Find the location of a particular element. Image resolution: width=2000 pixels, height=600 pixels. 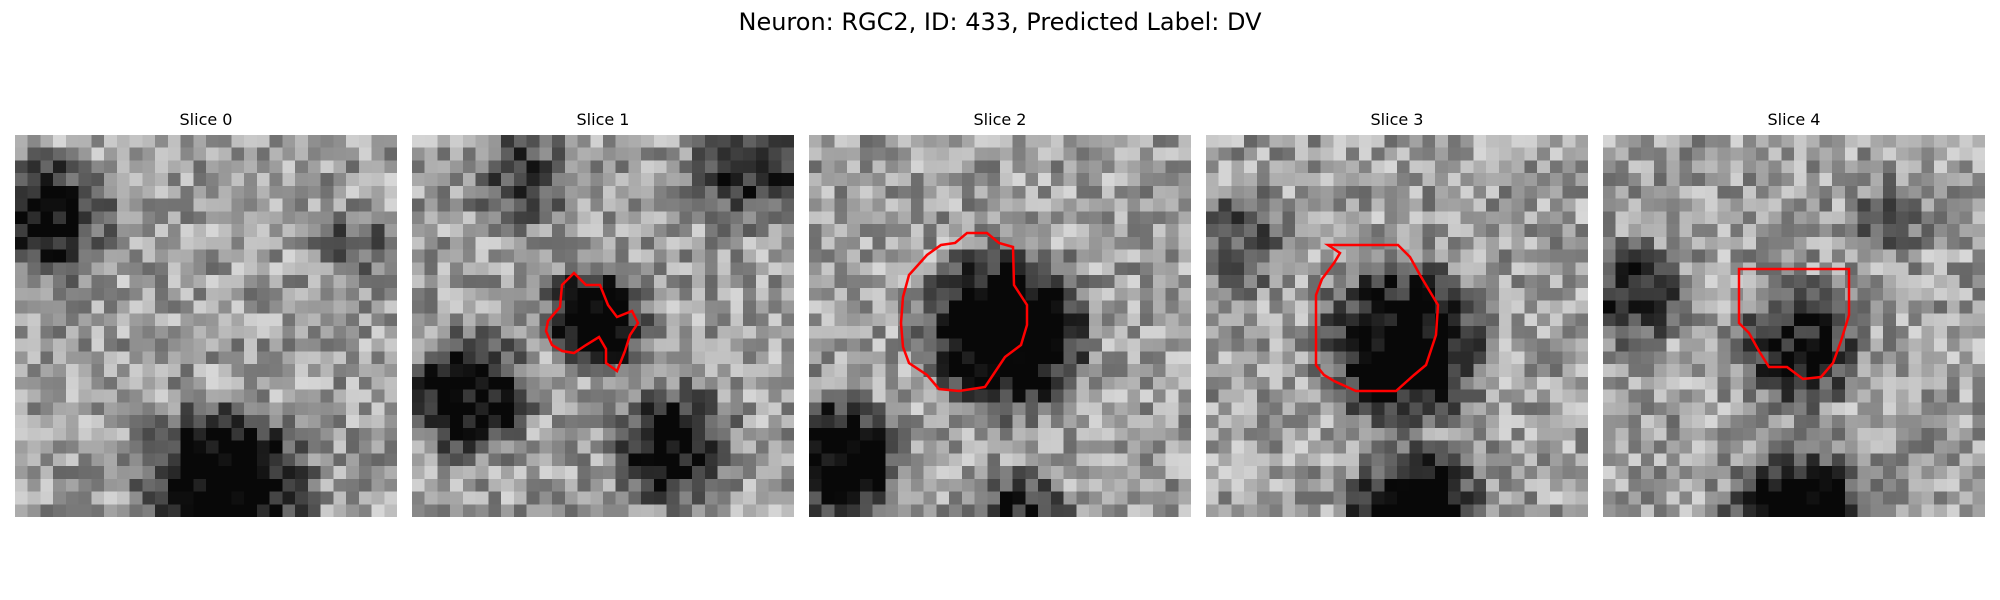

slice-panel-3: Slice 3 is located at coordinates (1397, 313).